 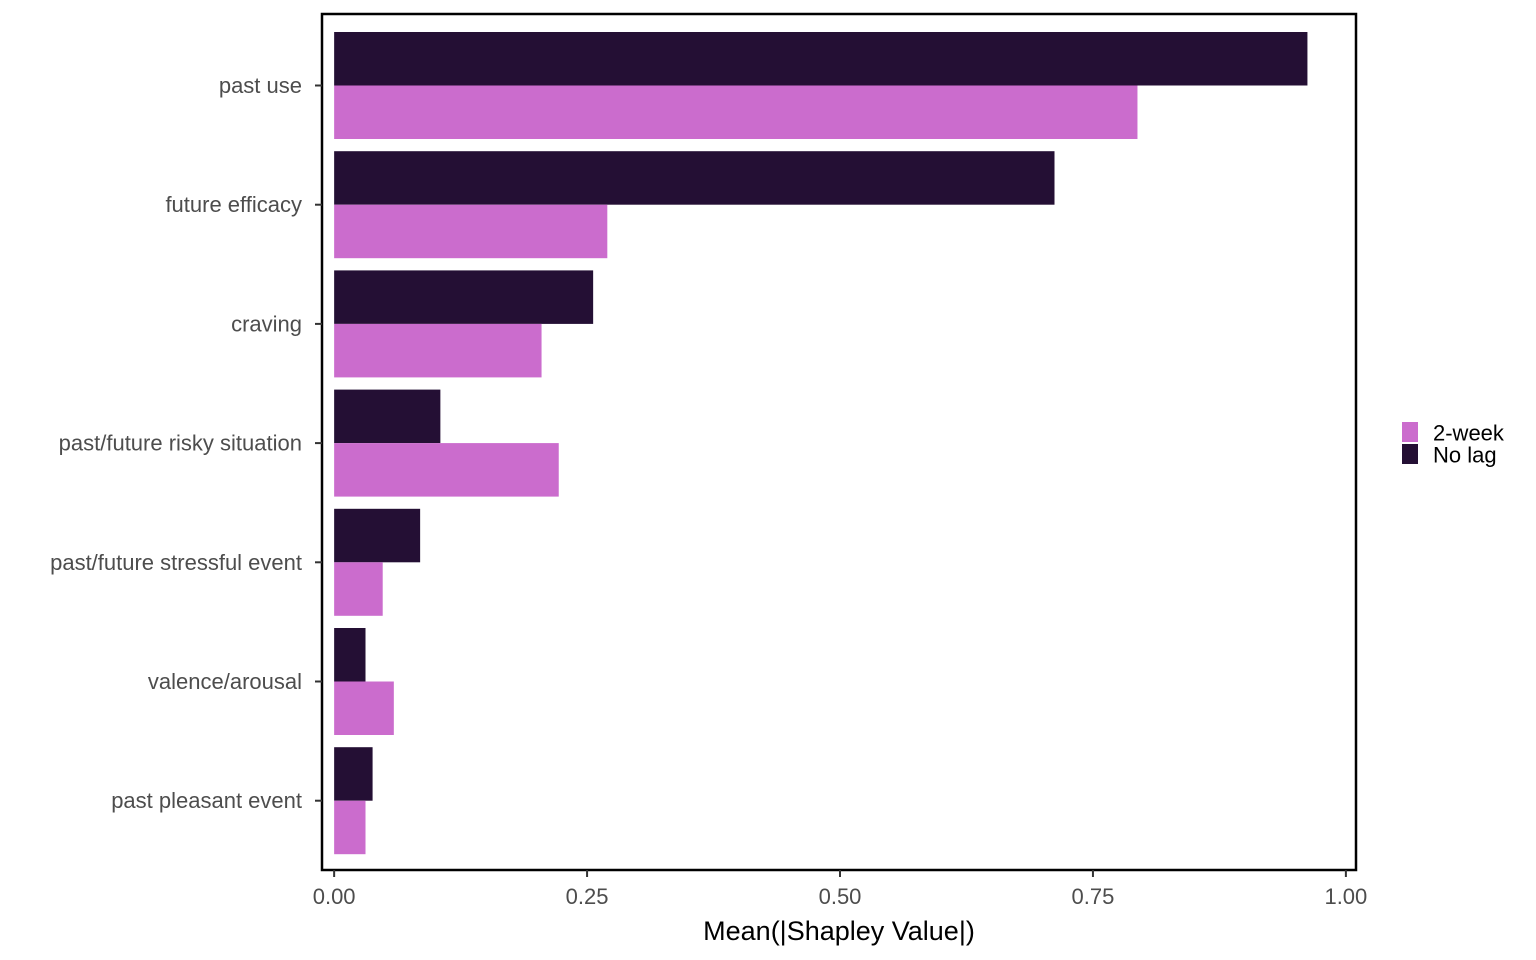 I want to click on x-axis-title: Mean(|Shapley Value|), so click(x=839, y=931).